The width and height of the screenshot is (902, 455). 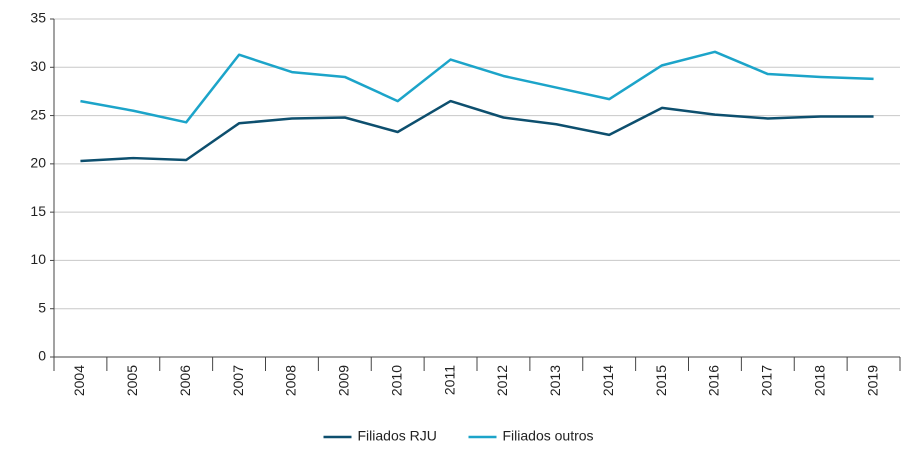 What do you see at coordinates (396, 380) in the screenshot?
I see `x-tick-label: 2010` at bounding box center [396, 380].